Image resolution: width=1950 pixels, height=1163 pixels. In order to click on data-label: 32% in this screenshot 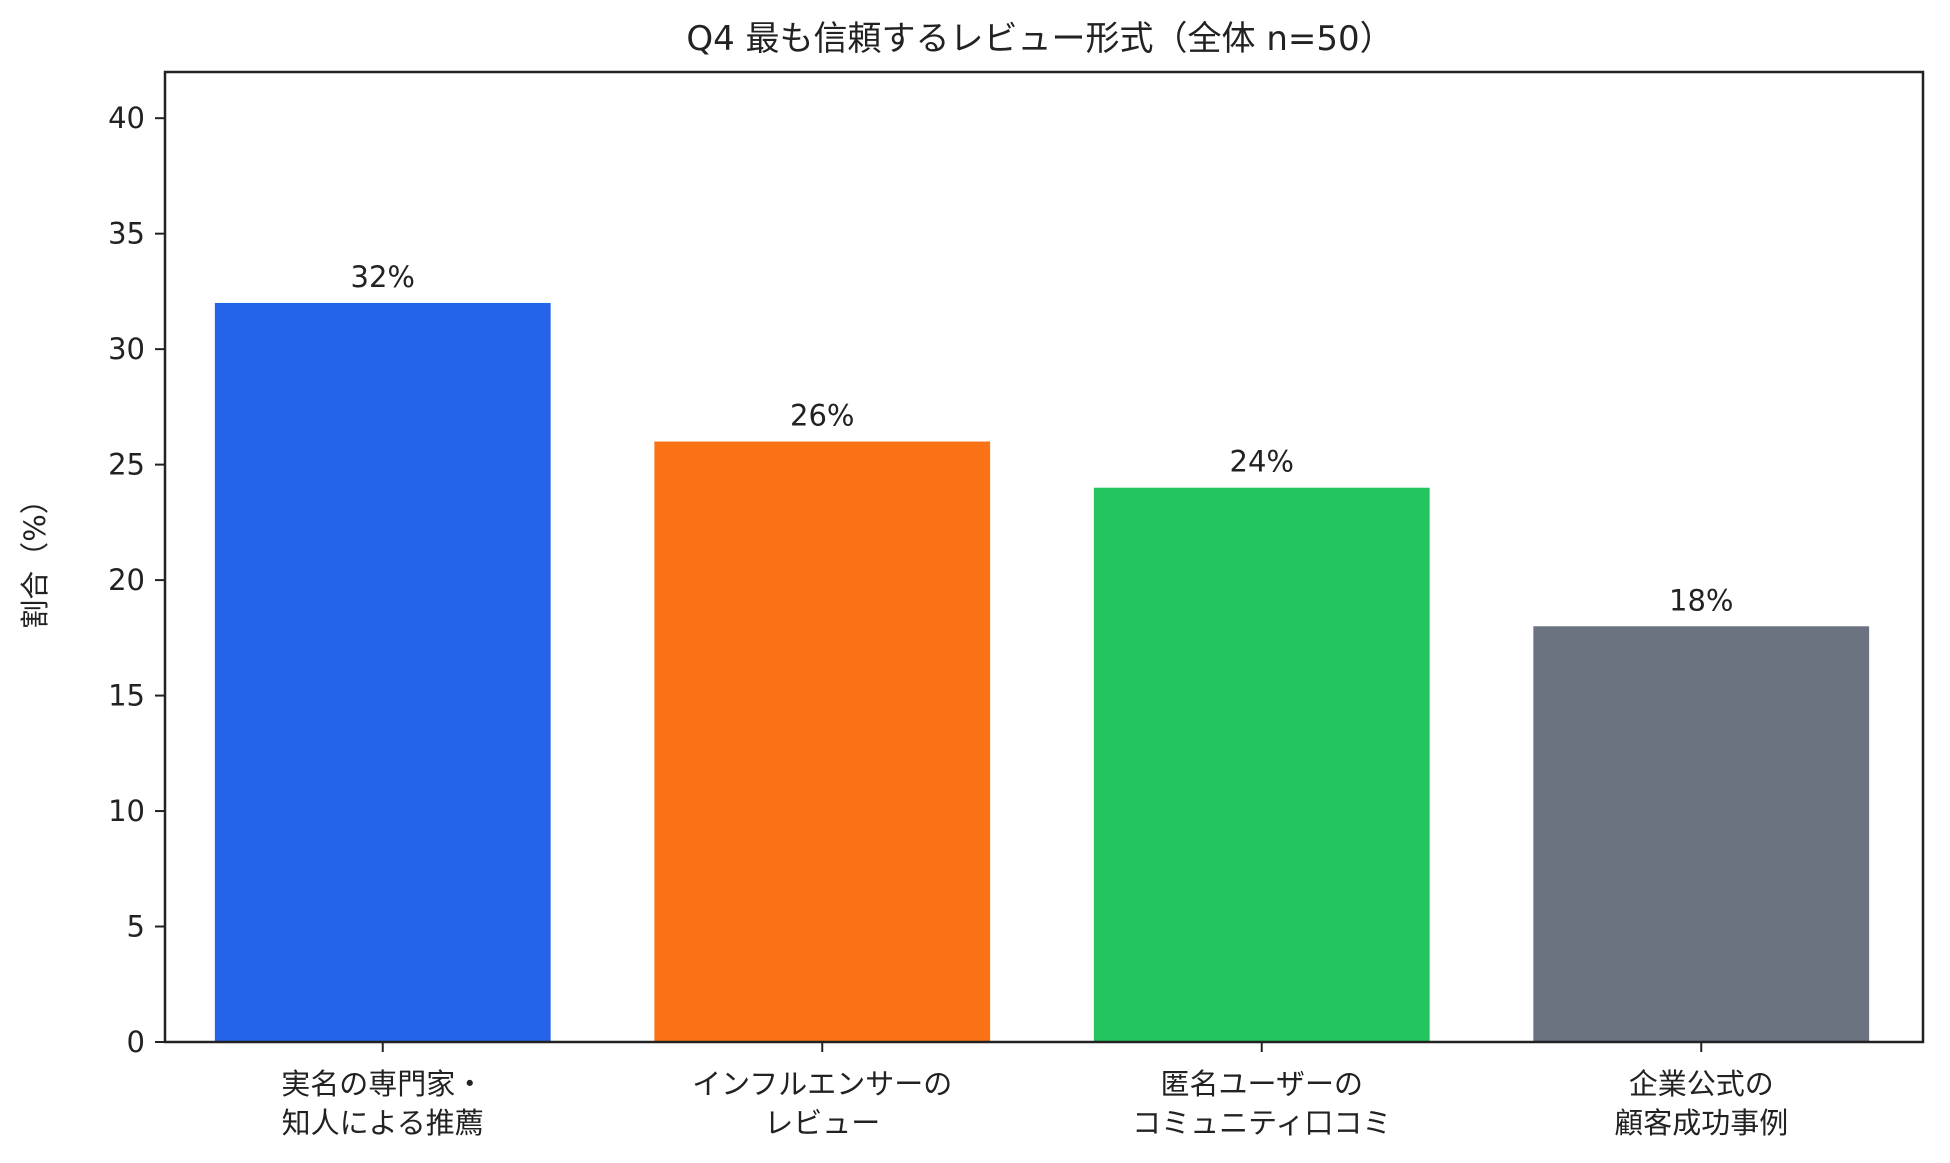, I will do `click(383, 277)`.